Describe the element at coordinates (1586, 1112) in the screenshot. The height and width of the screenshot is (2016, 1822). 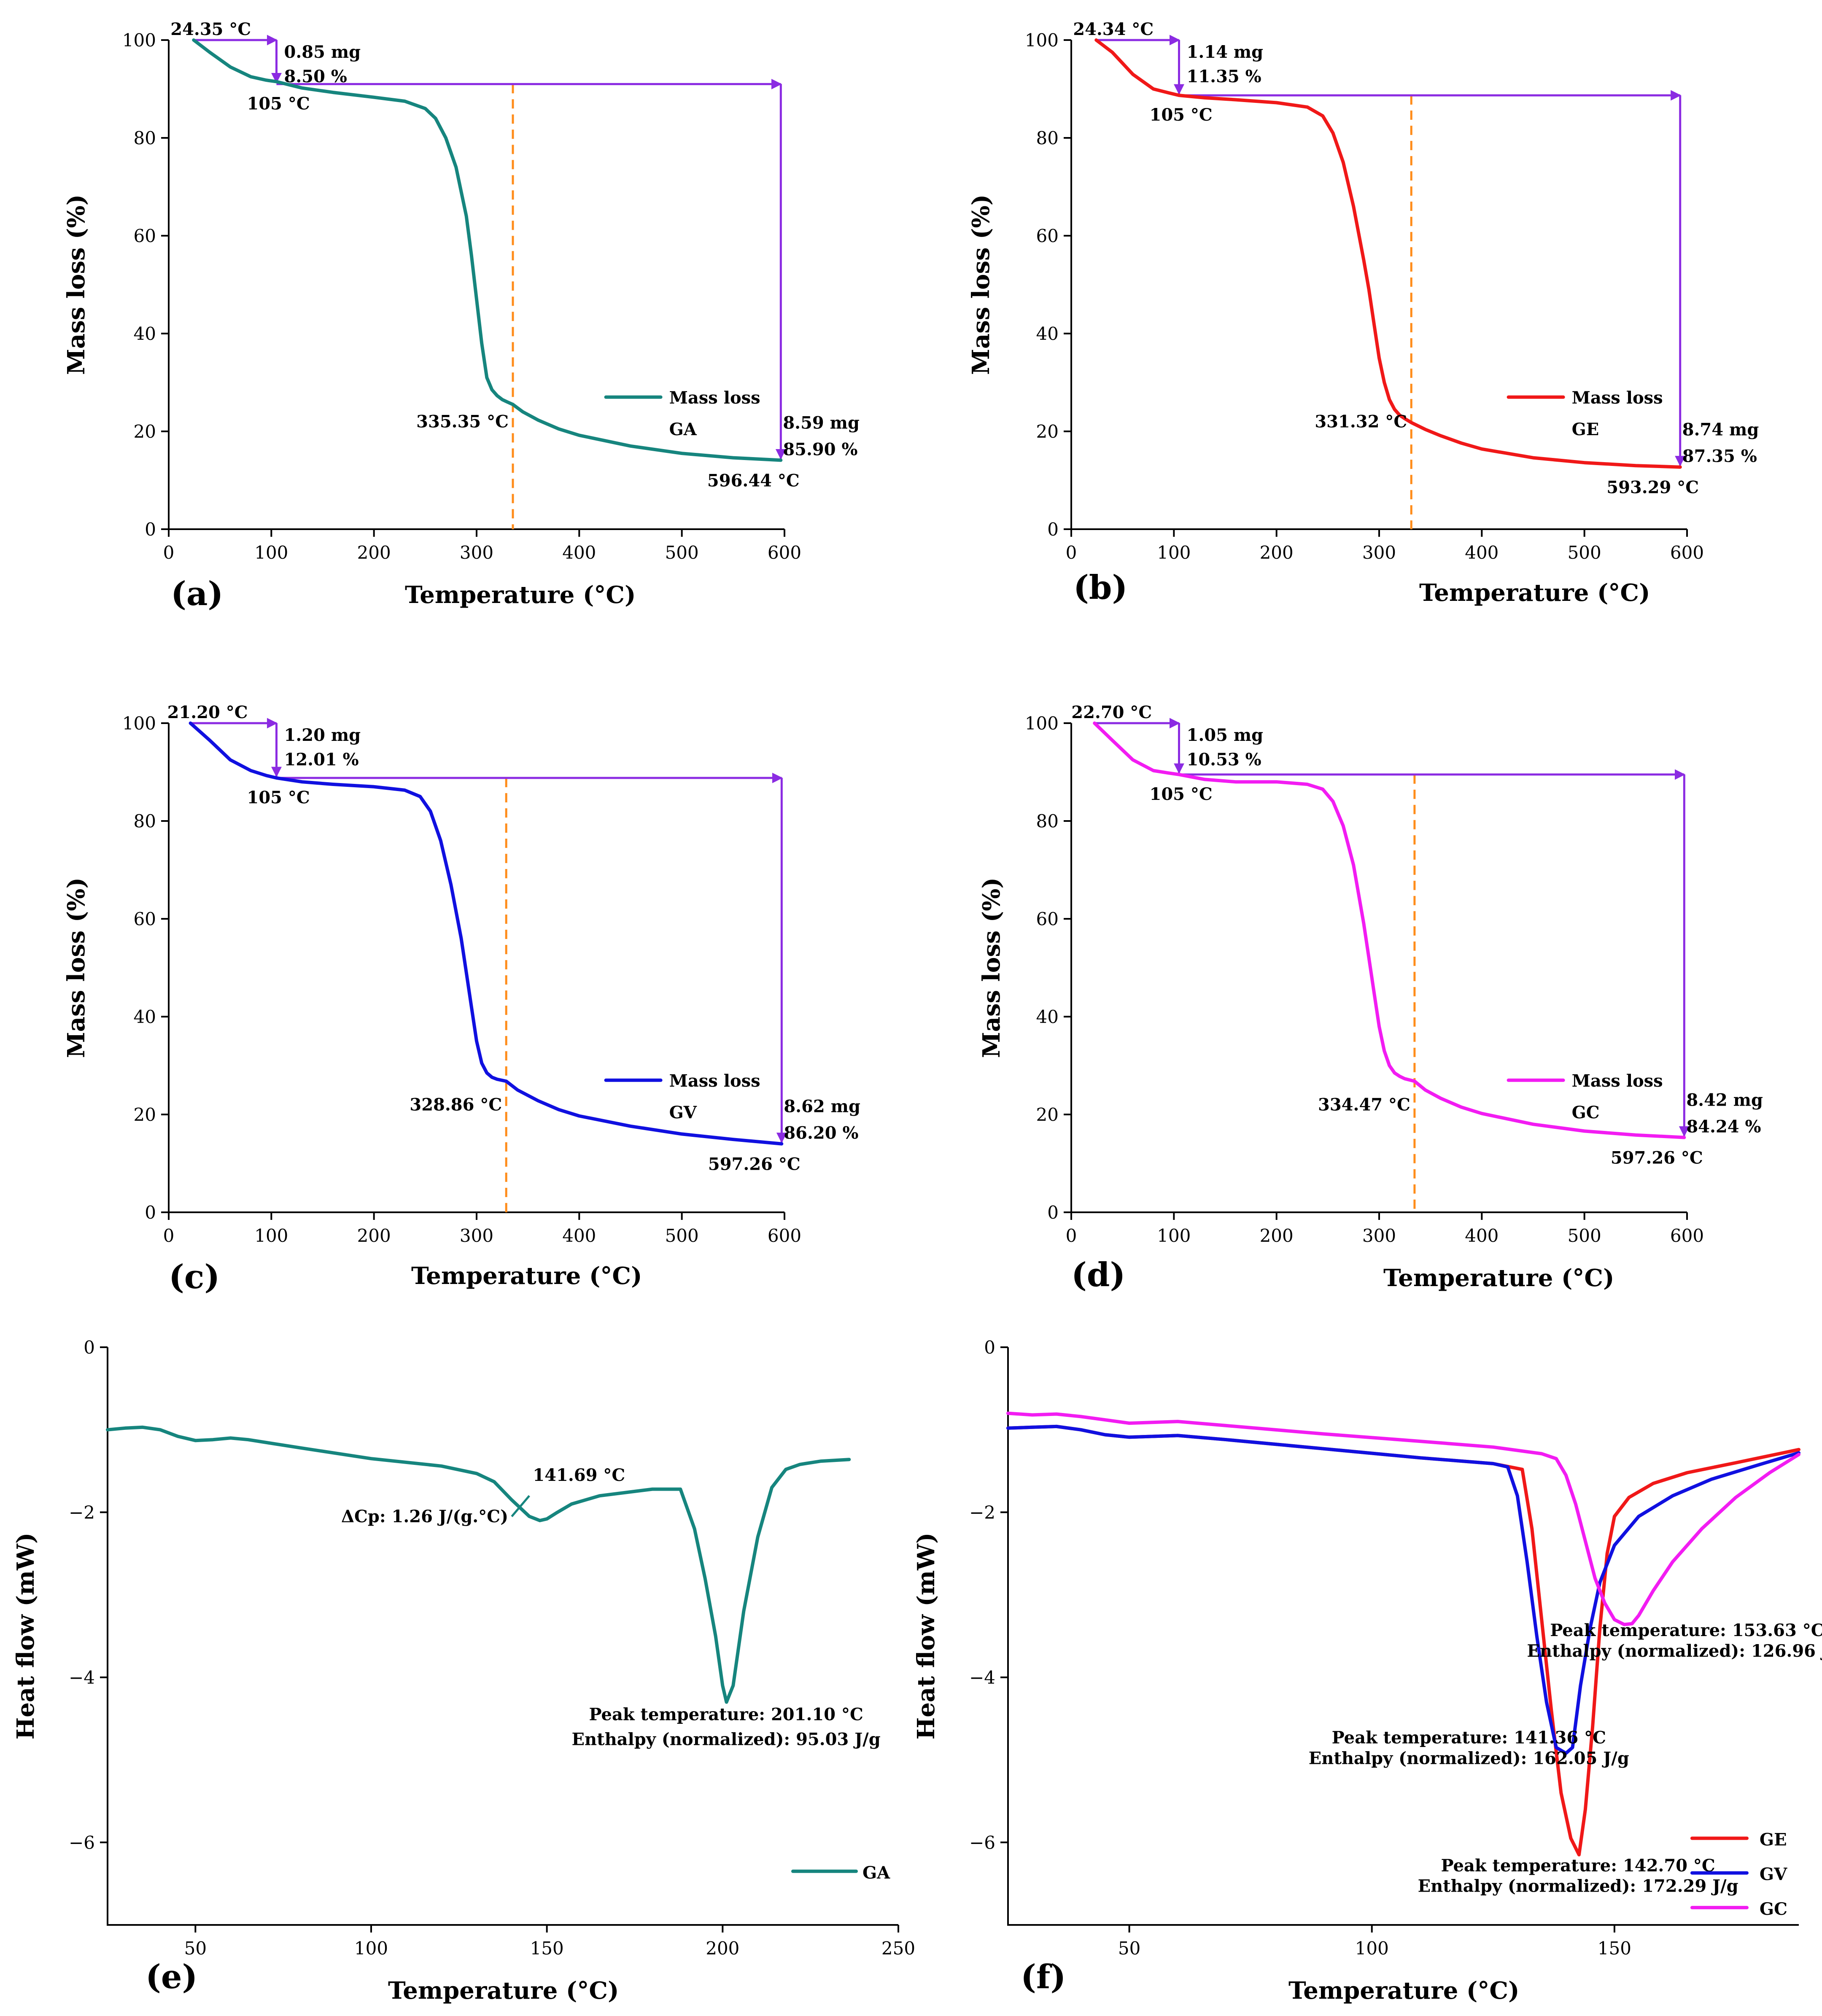
I see `legend-sample-label: GC` at that location.